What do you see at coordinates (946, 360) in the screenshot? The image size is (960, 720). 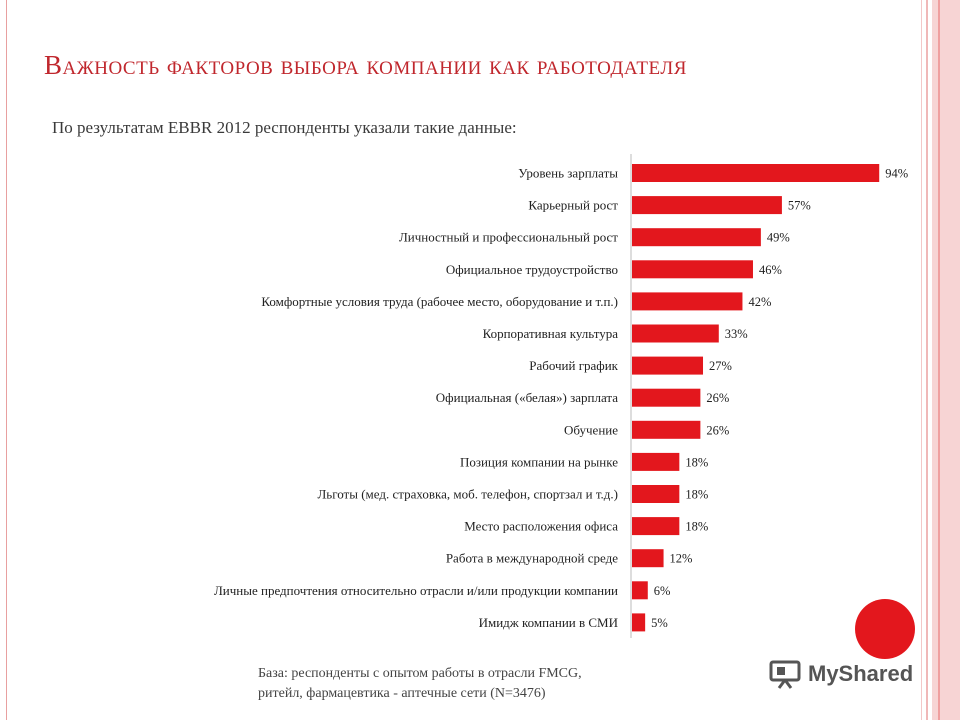 I see `slide-frame-right-strip` at bounding box center [946, 360].